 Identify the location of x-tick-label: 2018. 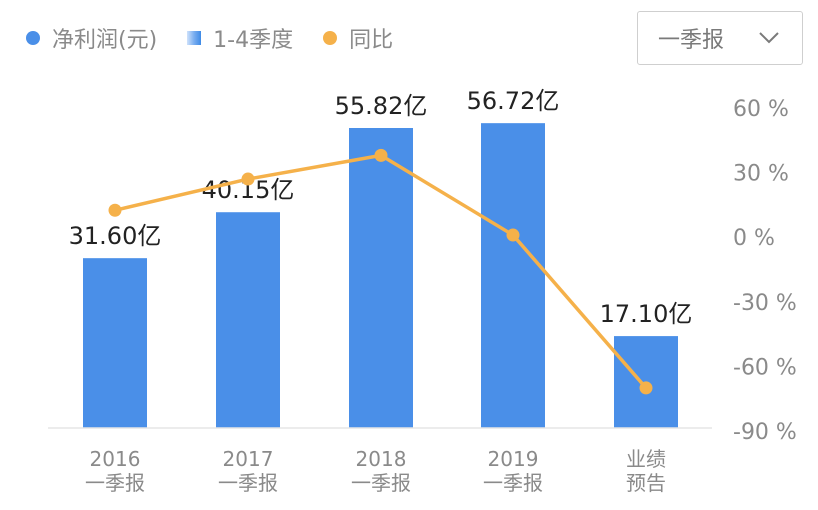
(381, 459).